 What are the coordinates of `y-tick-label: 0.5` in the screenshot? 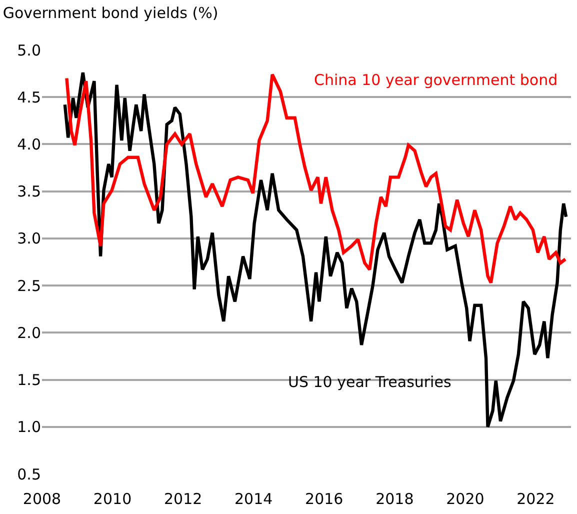 It's located at (29, 474).